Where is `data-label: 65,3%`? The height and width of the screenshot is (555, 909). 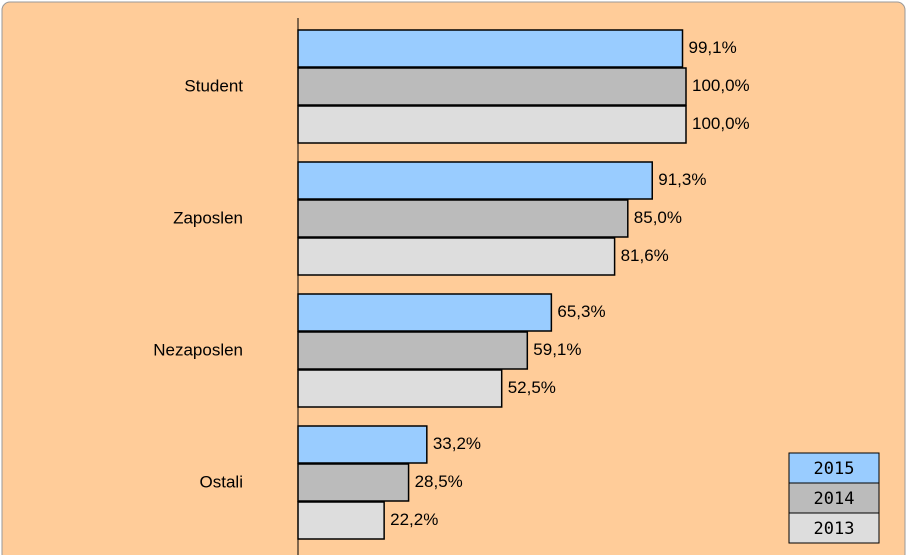
data-label: 65,3% is located at coordinates (581, 311).